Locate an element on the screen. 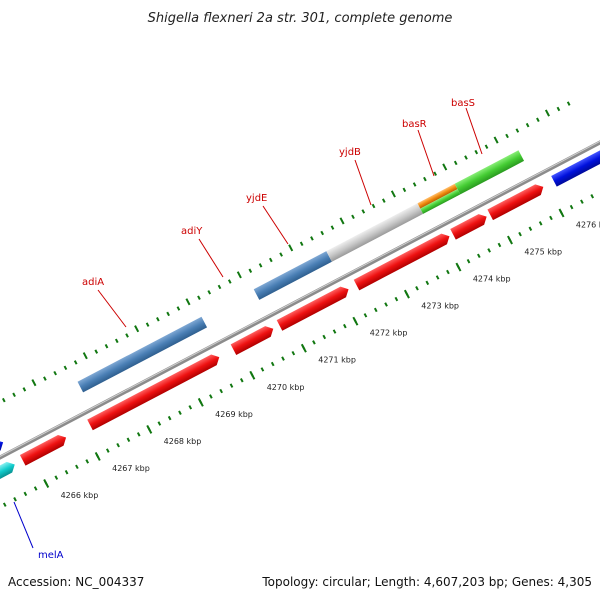 Image resolution: width=600 pixels, height=600 pixels. feature-yjdB is located at coordinates (375, 232).